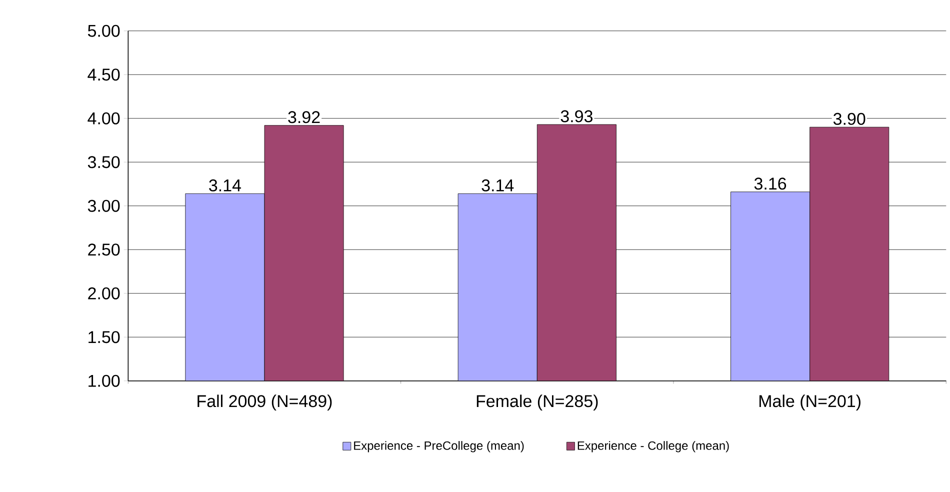  What do you see at coordinates (104, 30) in the screenshot?
I see `y-tick-label: 5.00` at bounding box center [104, 30].